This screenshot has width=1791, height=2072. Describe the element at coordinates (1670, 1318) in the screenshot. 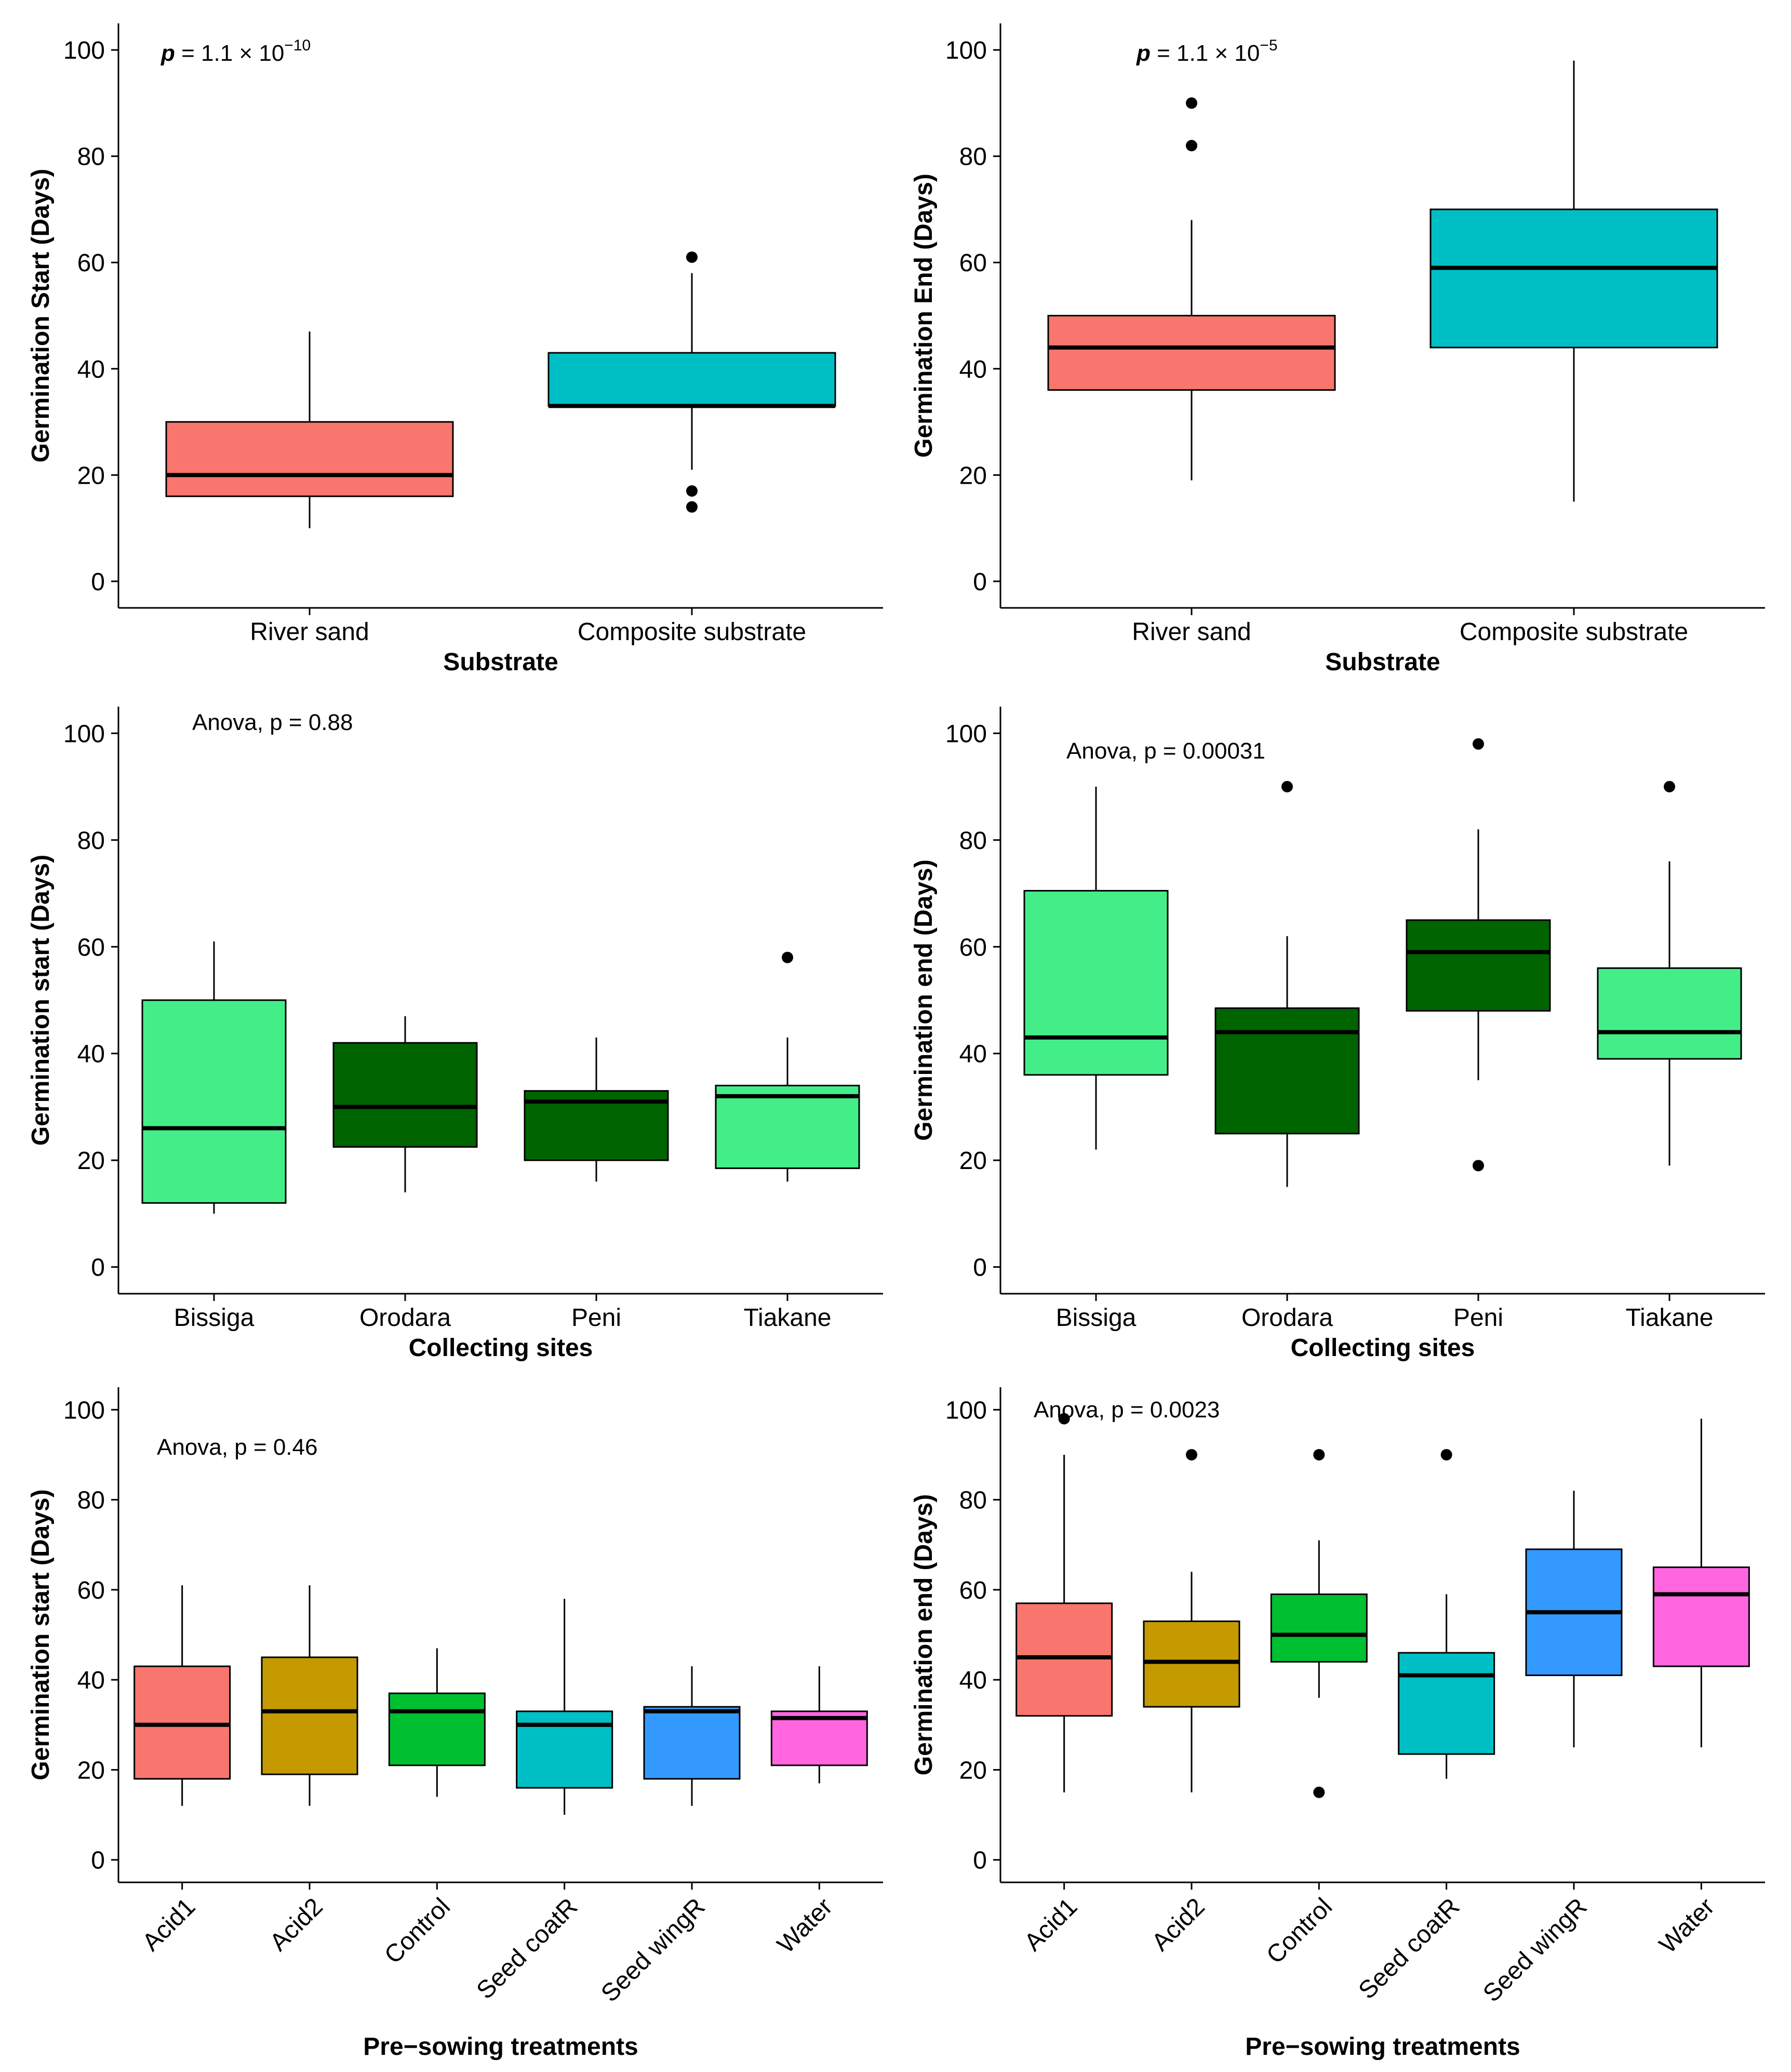

I see `x-tick-label: Tiakane` at that location.